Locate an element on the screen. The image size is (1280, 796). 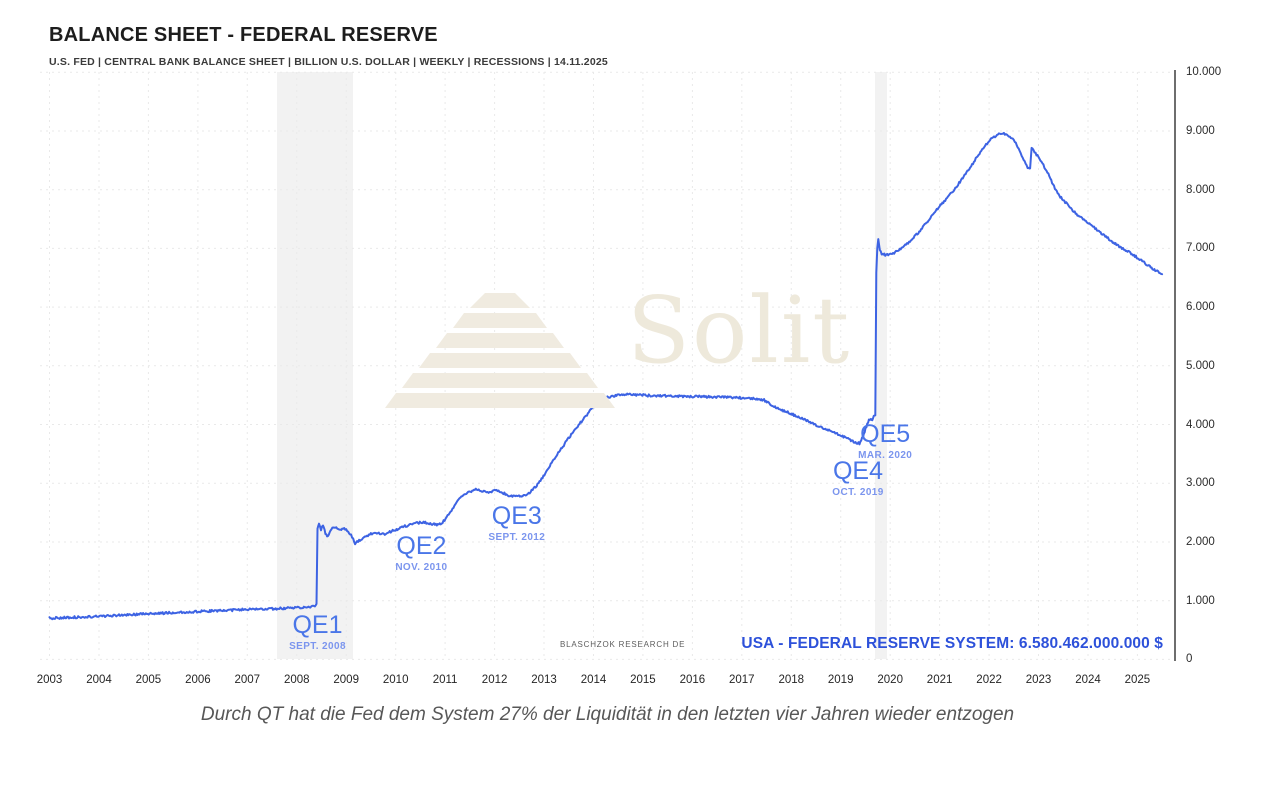
x-tick-label: 2003 is located at coordinates (49, 680).